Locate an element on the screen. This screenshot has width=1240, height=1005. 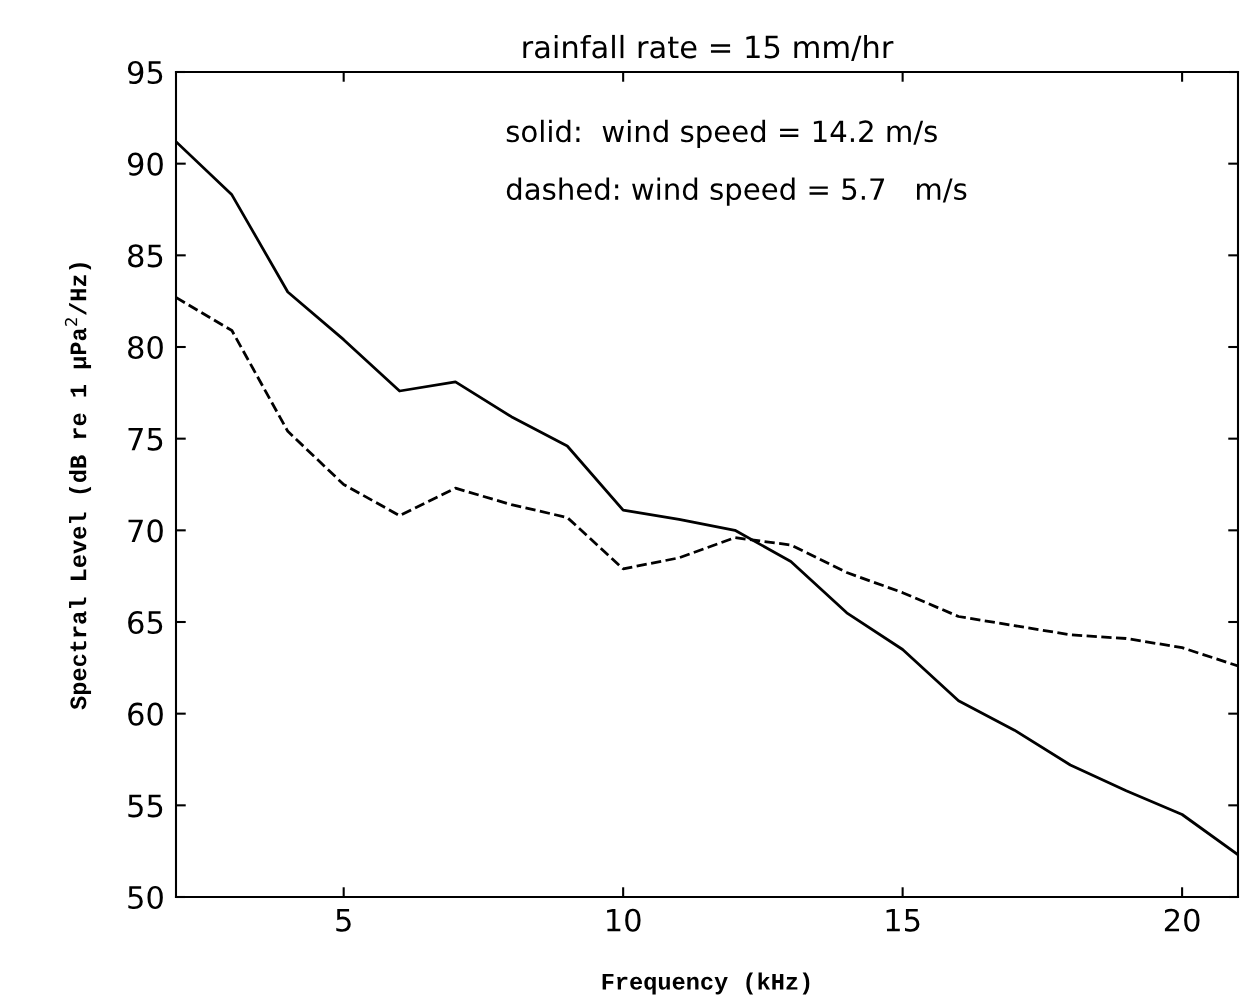
y-tick-label: 95 is located at coordinates (145, 72).